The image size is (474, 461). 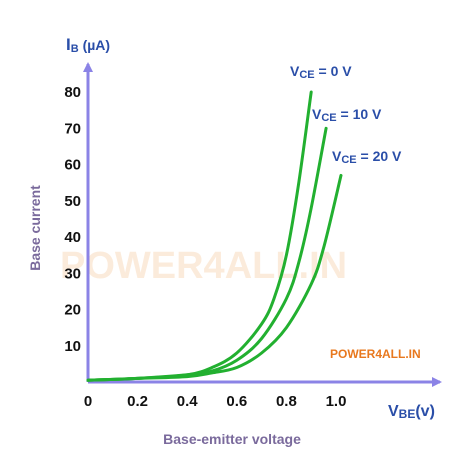 What do you see at coordinates (72, 201) in the screenshot?
I see `y-tick-label: 50` at bounding box center [72, 201].